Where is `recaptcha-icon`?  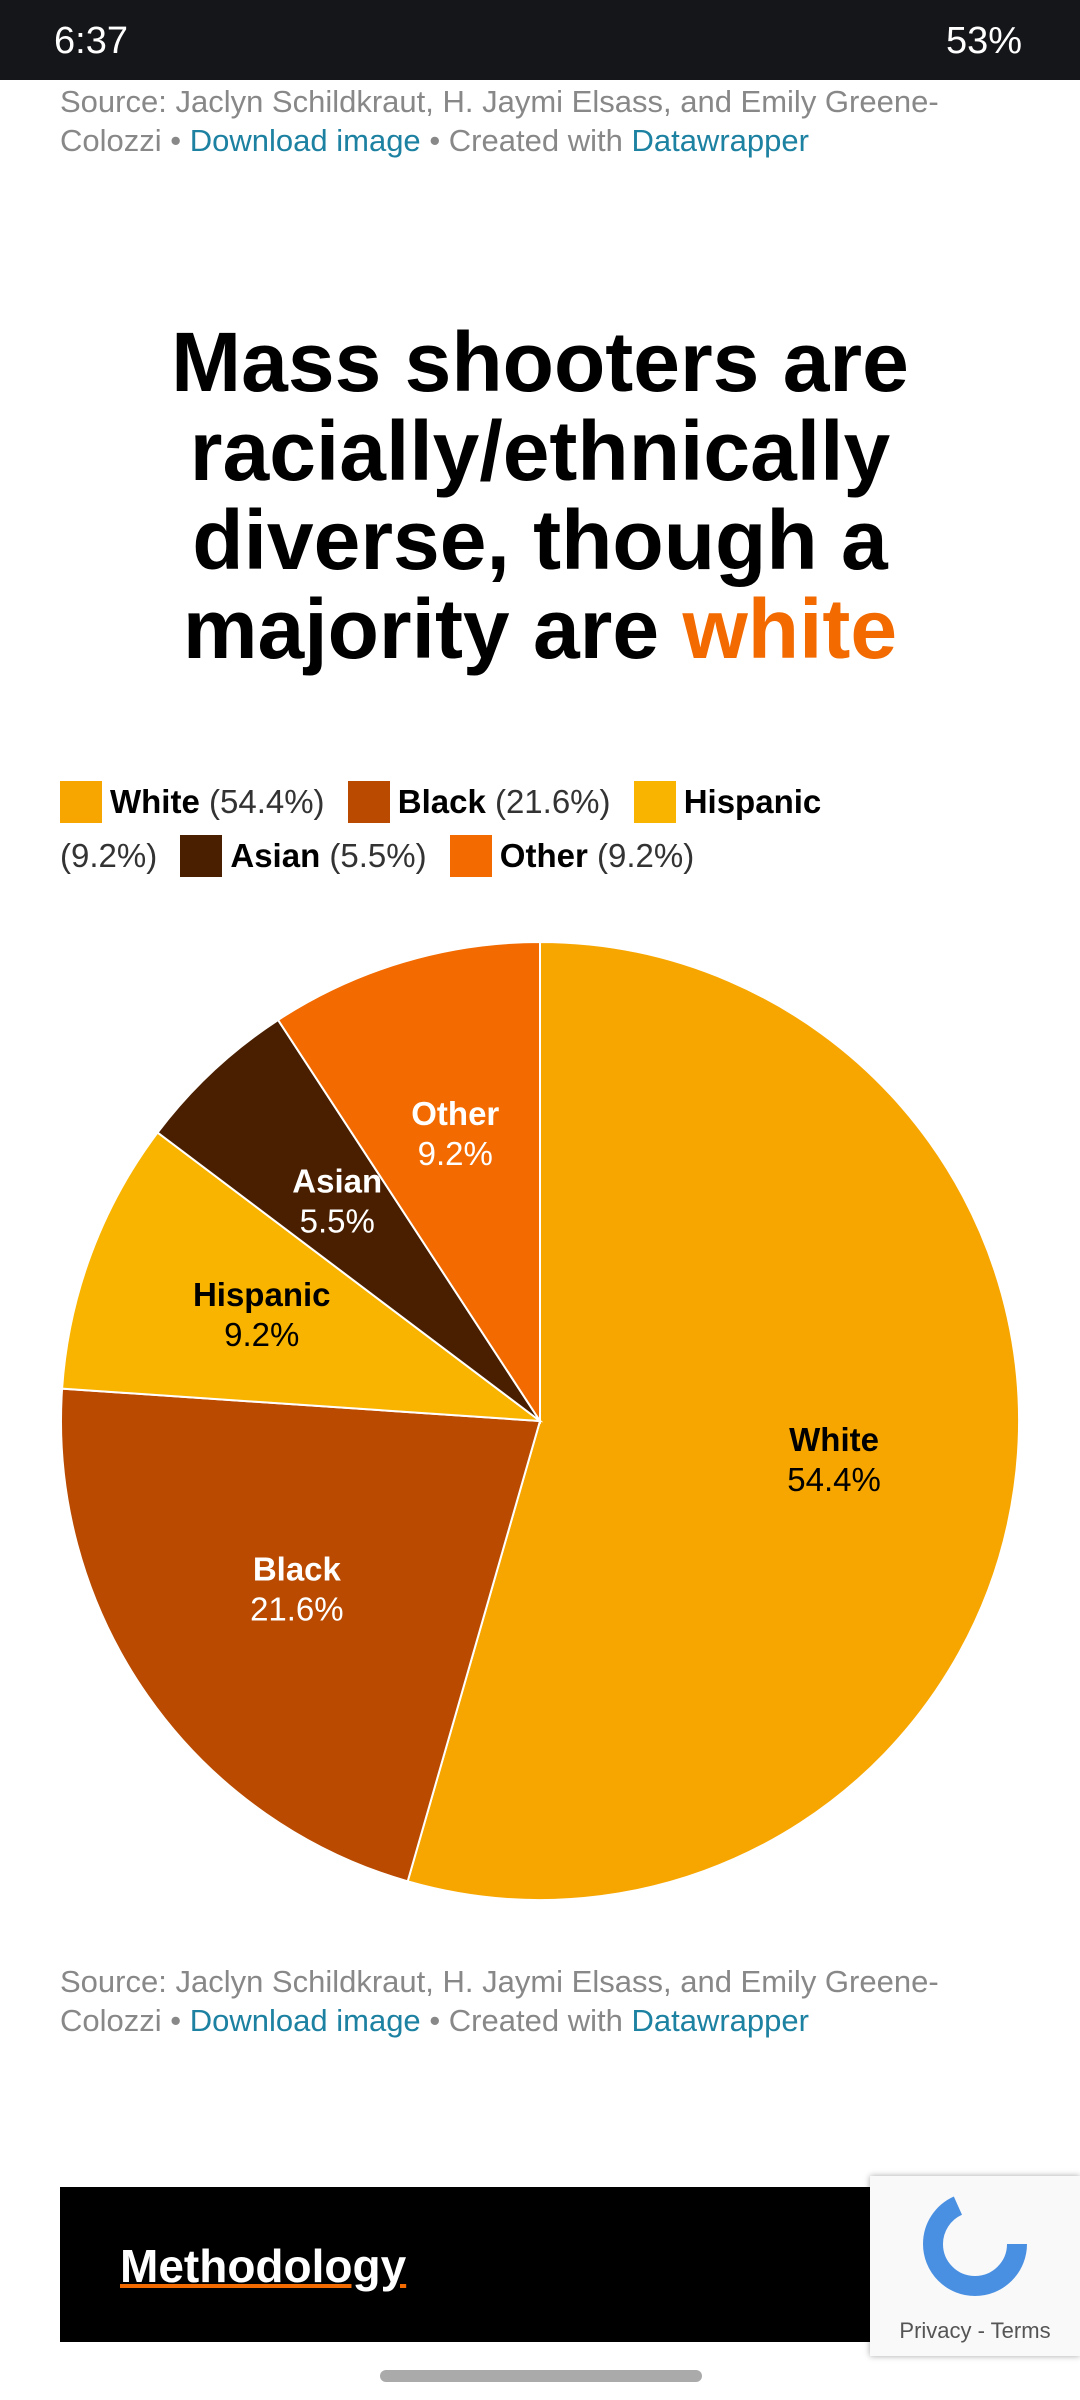
recaptcha-icon is located at coordinates (975, 2244).